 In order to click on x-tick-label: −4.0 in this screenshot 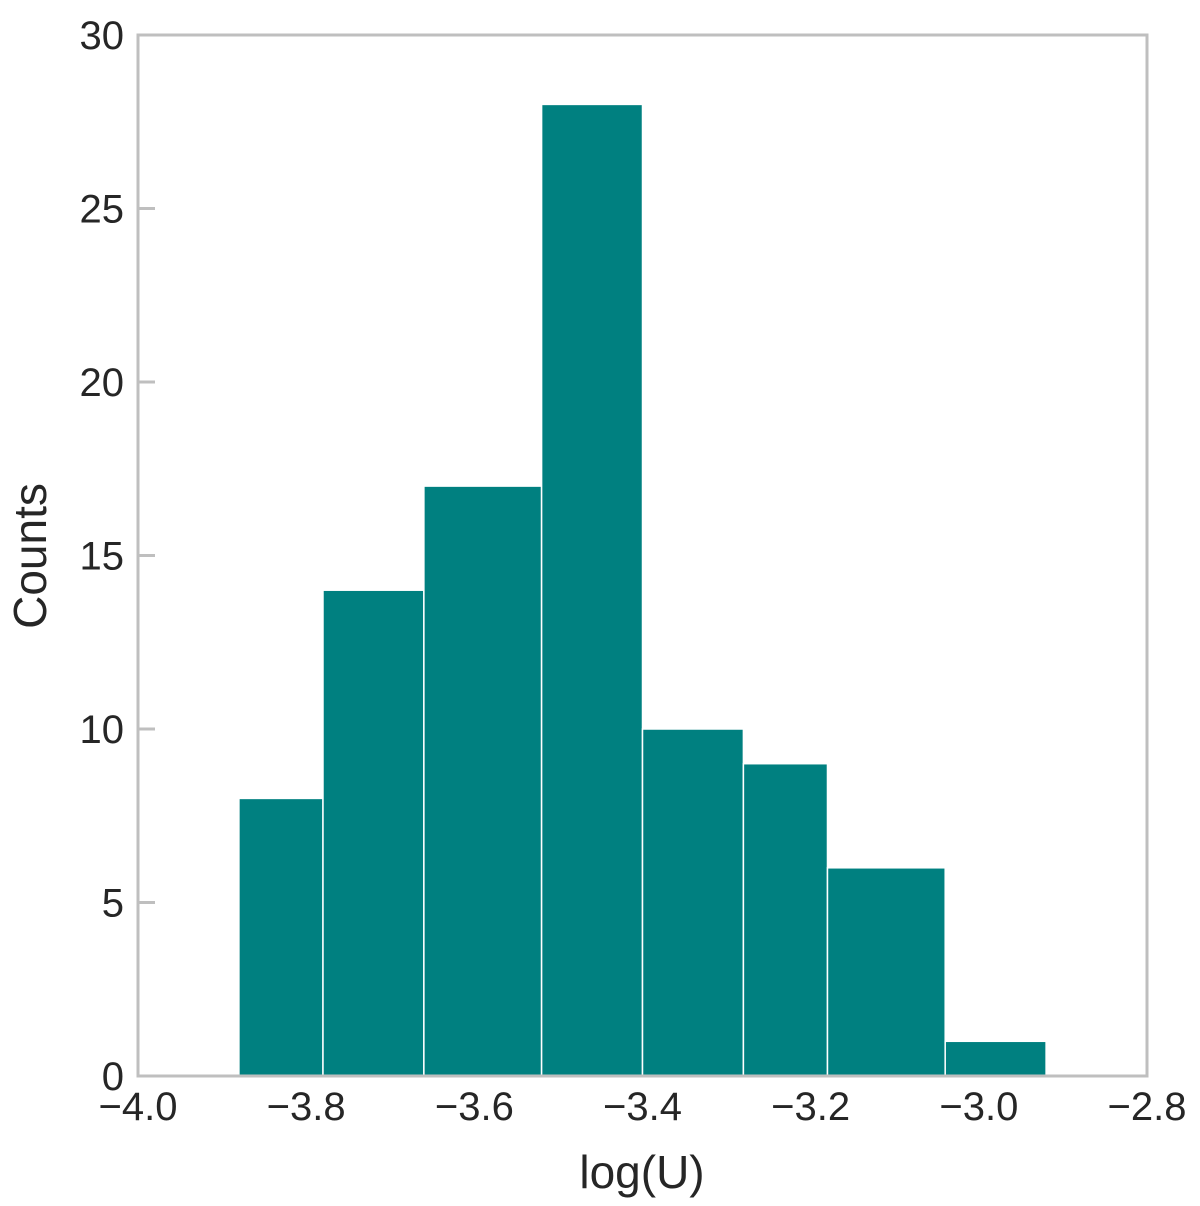, I will do `click(138, 1107)`.